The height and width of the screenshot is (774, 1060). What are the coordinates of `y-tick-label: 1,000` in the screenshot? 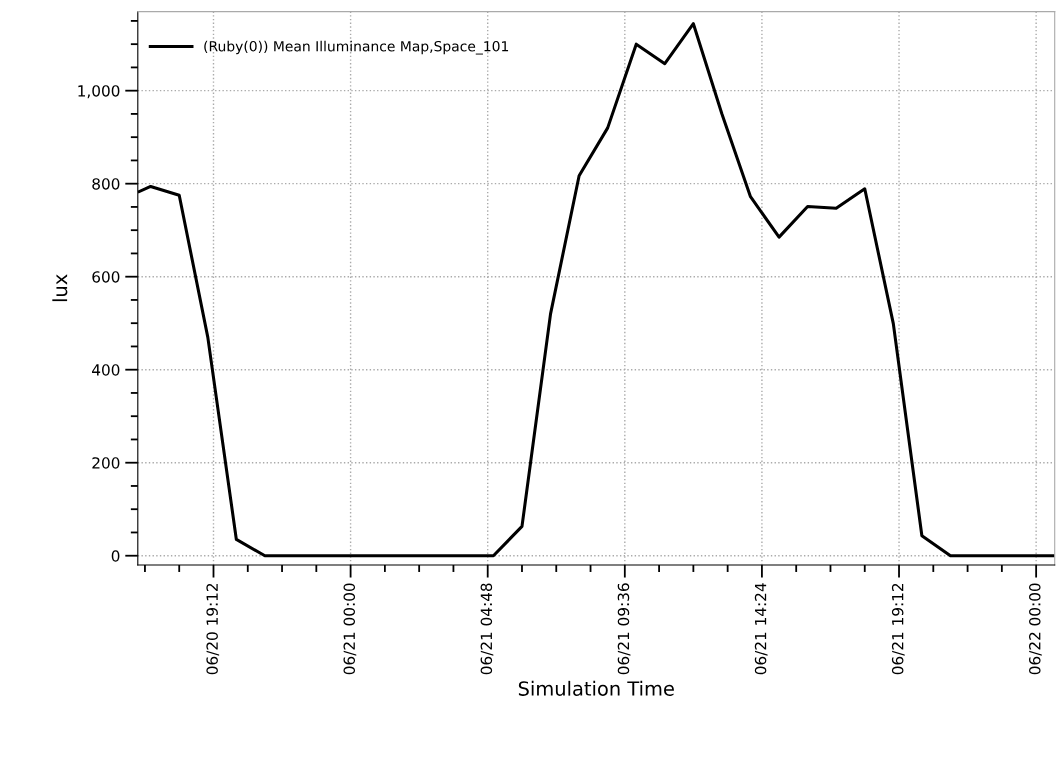 It's located at (99, 92).